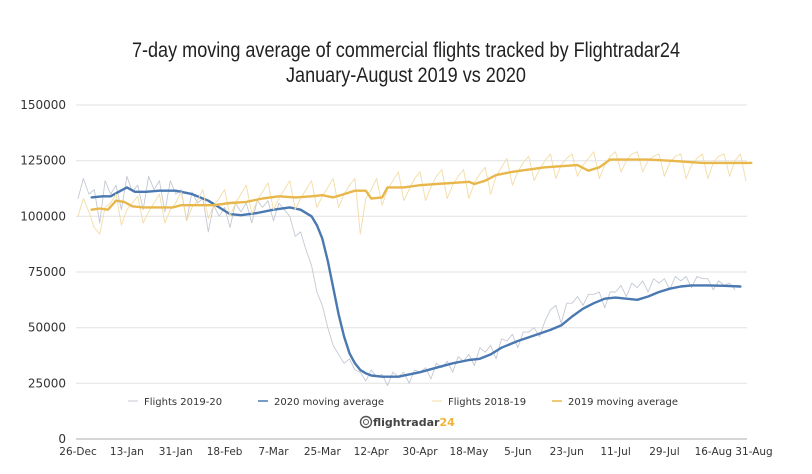 This screenshot has height=474, width=812. Describe the element at coordinates (273, 452) in the screenshot. I see `x-tick-label: 7-Mar` at that location.